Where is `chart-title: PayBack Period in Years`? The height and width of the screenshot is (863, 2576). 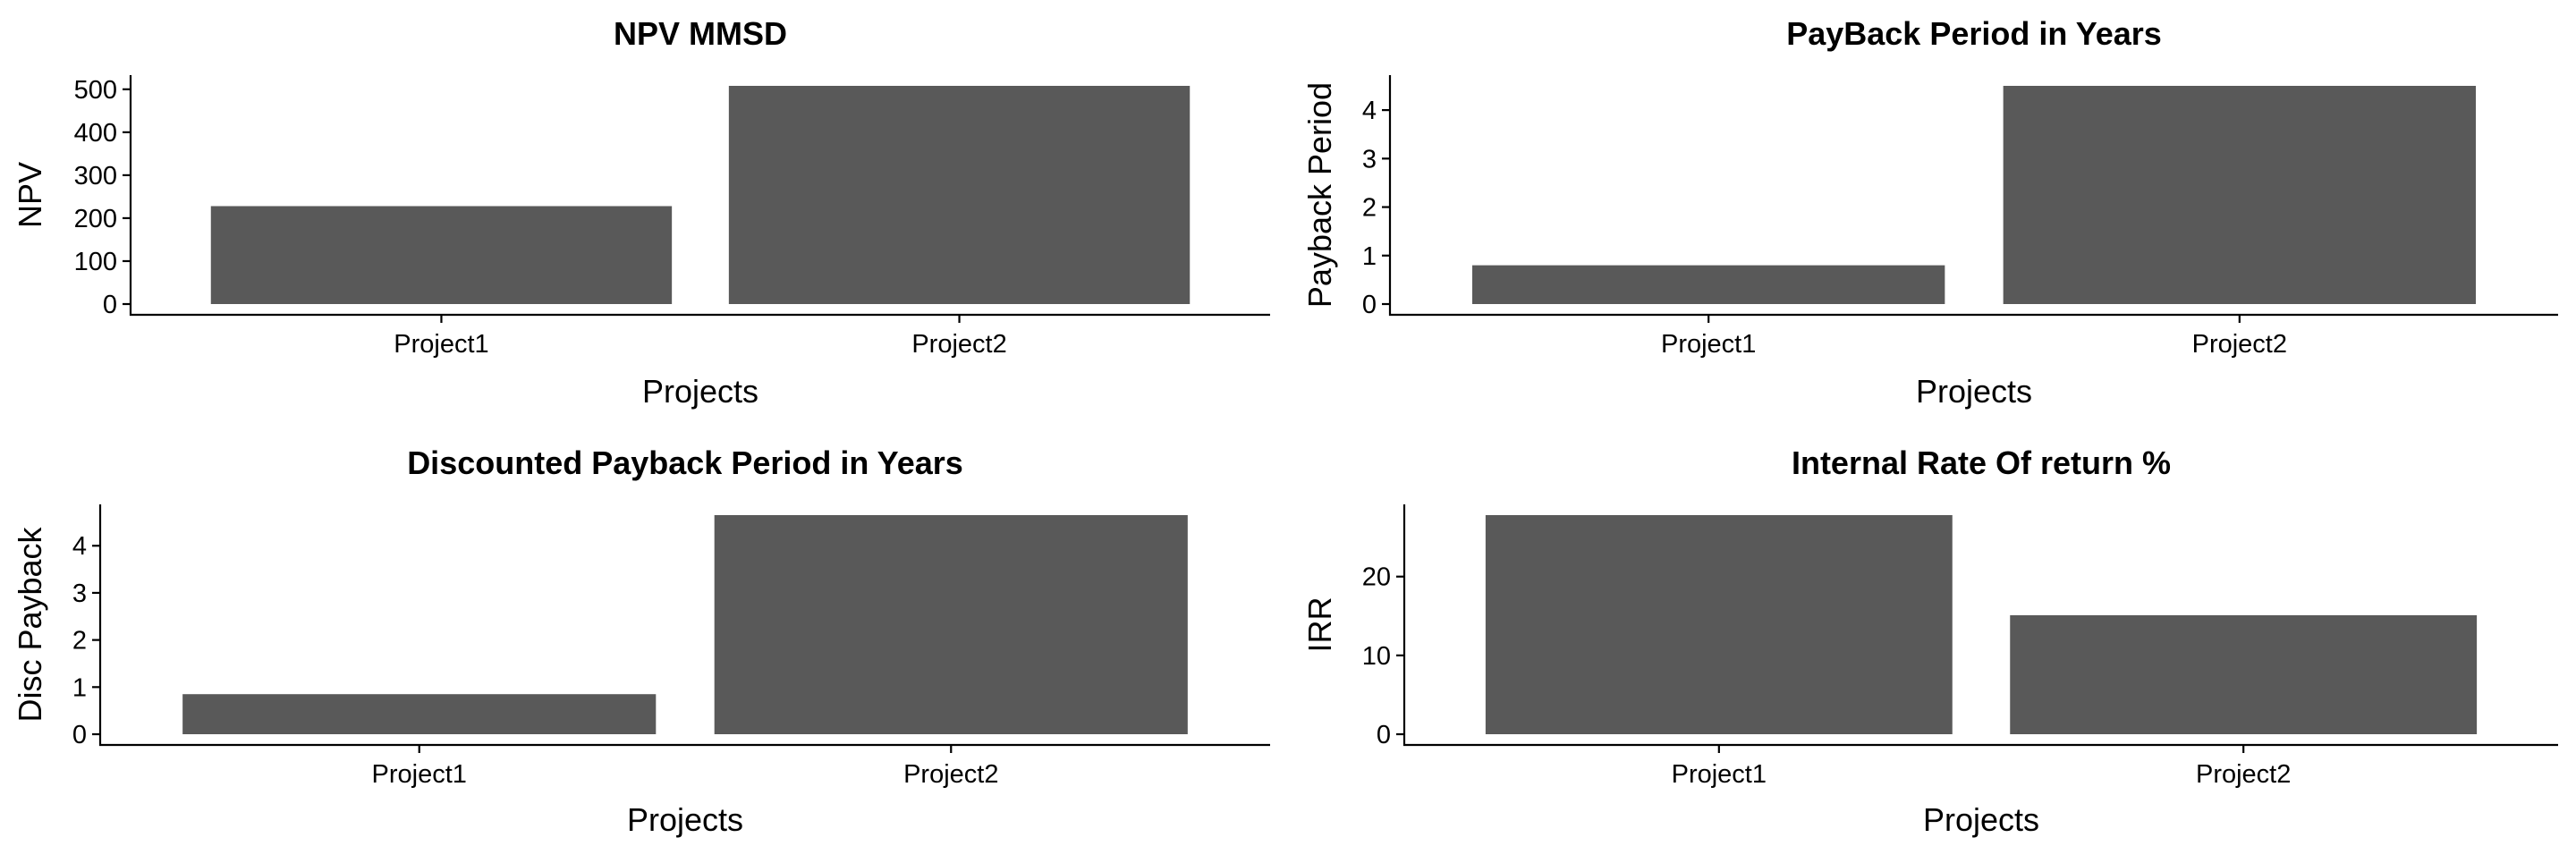
chart-title: PayBack Period in Years is located at coordinates (1974, 33).